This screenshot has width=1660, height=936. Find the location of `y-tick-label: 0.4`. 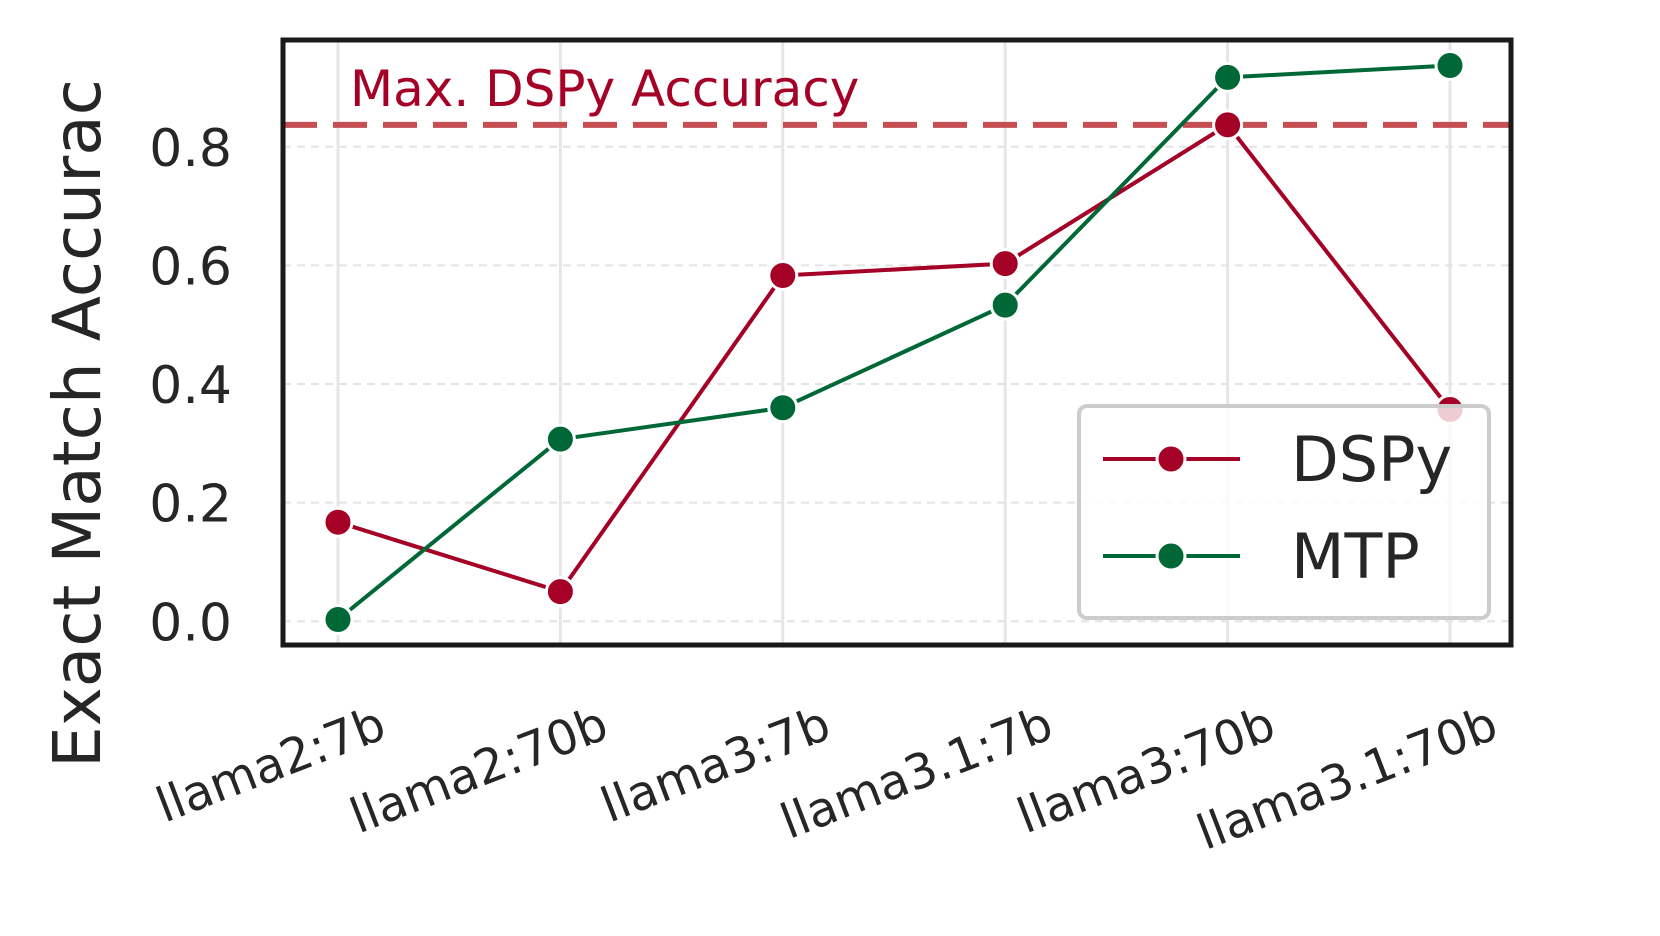

y-tick-label: 0.4 is located at coordinates (190, 386).